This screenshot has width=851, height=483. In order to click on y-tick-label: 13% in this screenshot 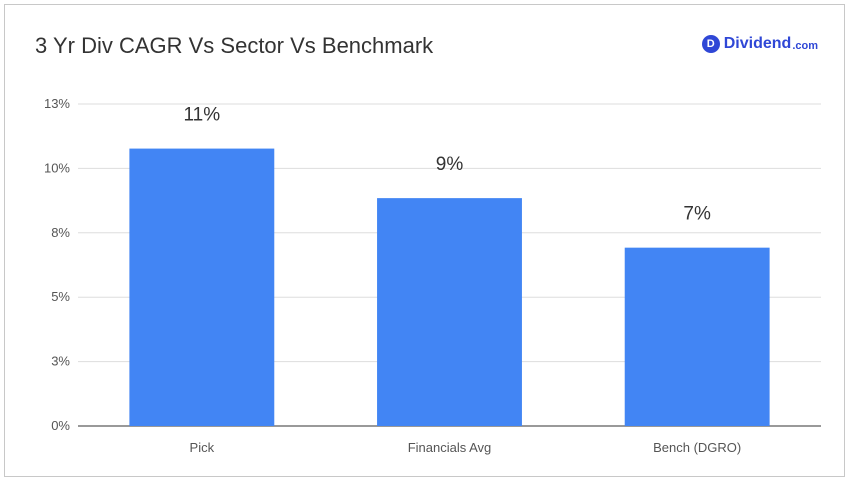, I will do `click(57, 103)`.